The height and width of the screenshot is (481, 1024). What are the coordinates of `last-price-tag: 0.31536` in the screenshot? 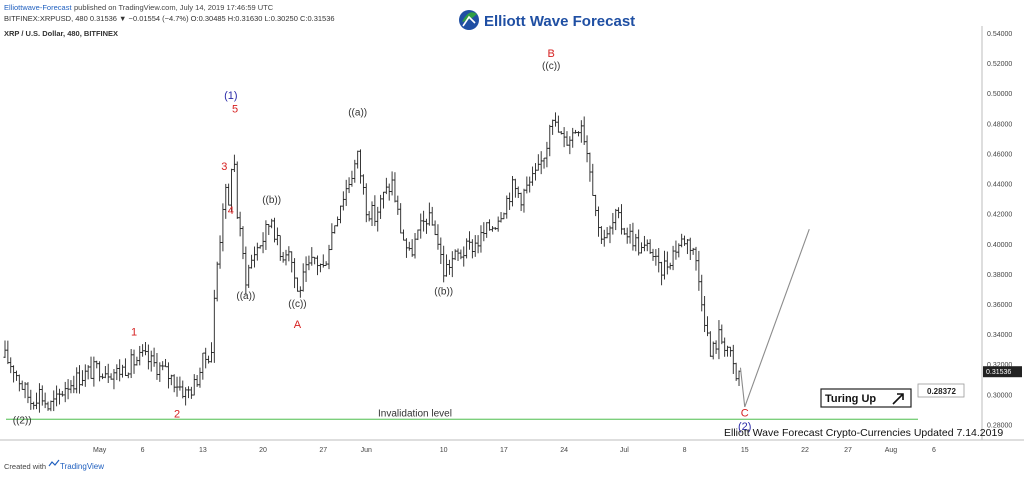 It's located at (1002, 372).